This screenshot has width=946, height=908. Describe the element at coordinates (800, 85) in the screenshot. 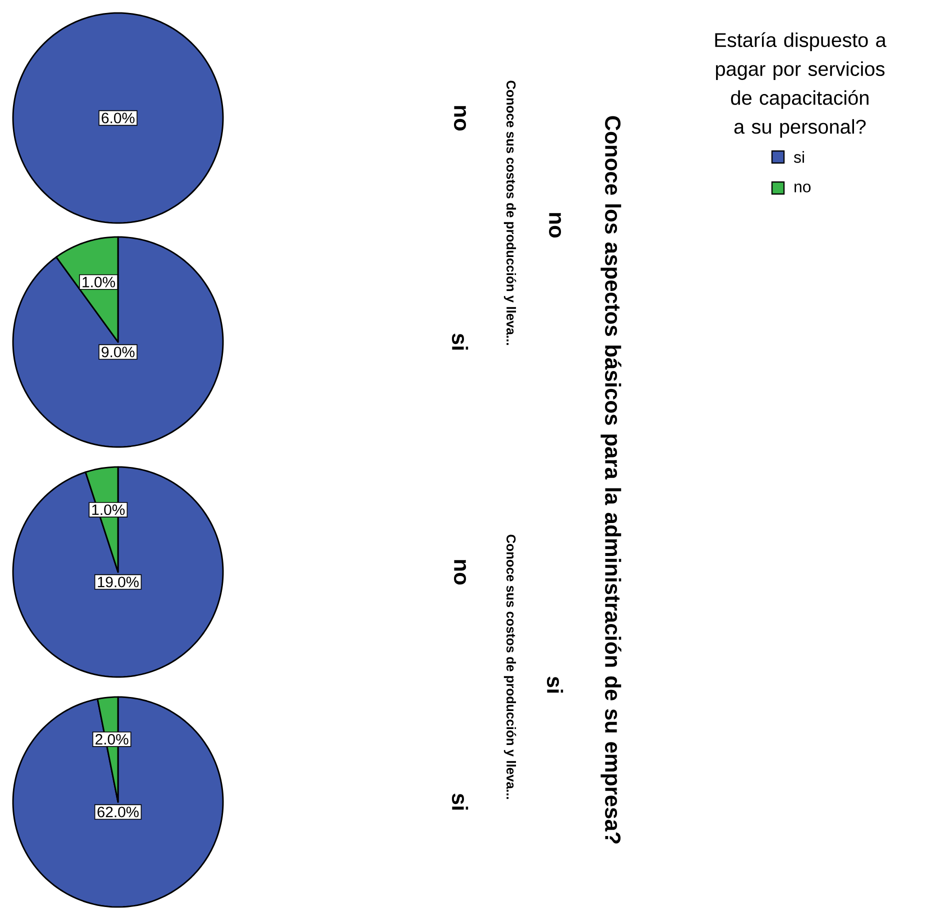

I see `legend-title: Estaría dispuesto a pagar por servicios de capacitación a su personal?` at that location.